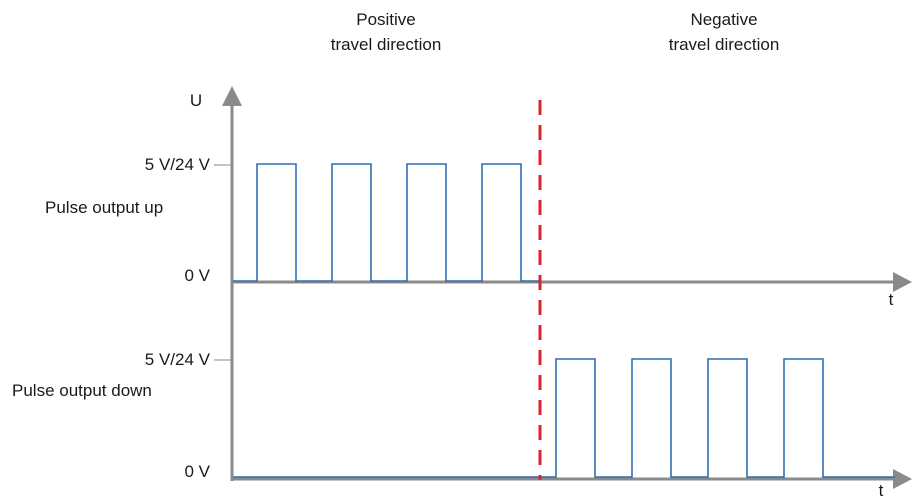  I want to click on negative-header-line1: Negative, so click(723, 19).